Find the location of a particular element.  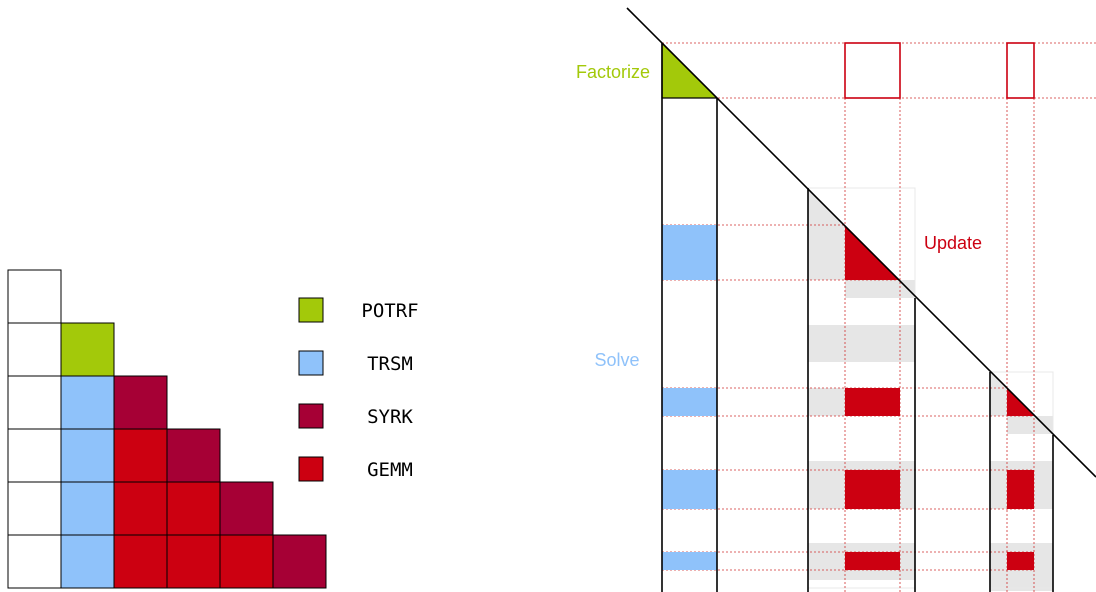

tile-syrk-r5-c5 is located at coordinates (299, 561).